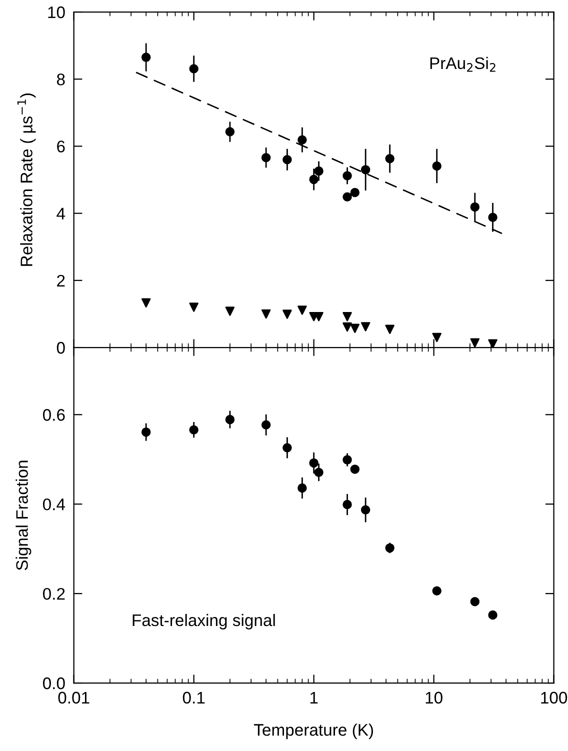  Describe the element at coordinates (60, 348) in the screenshot. I see `y-tick-label: 0` at that location.